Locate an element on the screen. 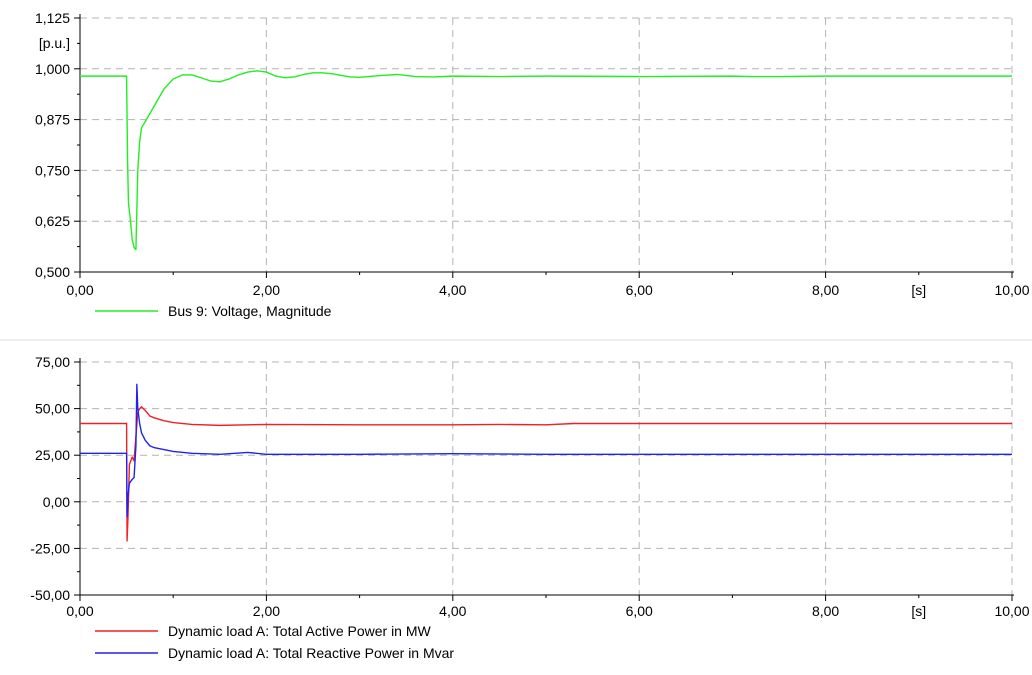  y-tick-label: 0,875 is located at coordinates (52, 120).